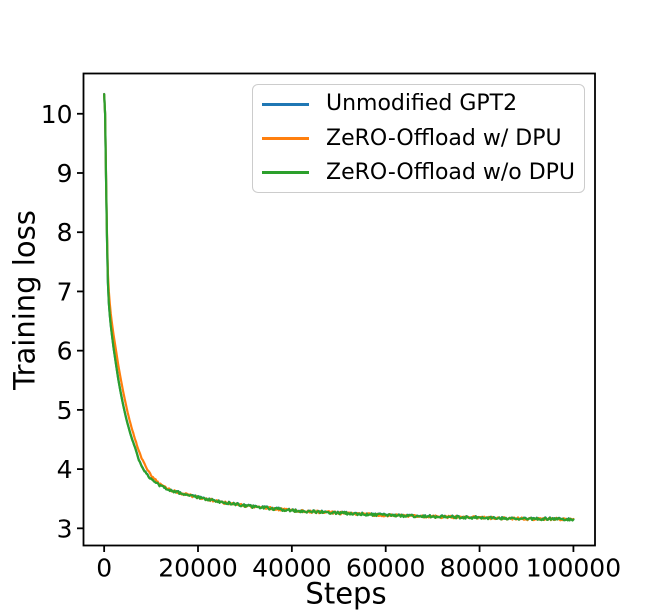 This screenshot has height=612, width=660. What do you see at coordinates (65, 291) in the screenshot?
I see `y-tick-label: 7` at bounding box center [65, 291].